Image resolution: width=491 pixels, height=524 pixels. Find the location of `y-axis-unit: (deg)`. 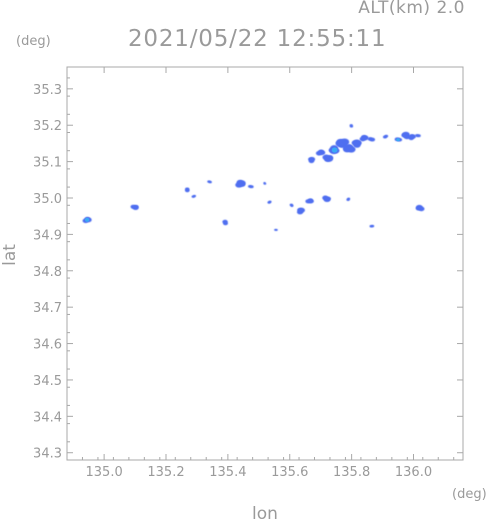

y-axis-unit: (deg) is located at coordinates (33, 41).